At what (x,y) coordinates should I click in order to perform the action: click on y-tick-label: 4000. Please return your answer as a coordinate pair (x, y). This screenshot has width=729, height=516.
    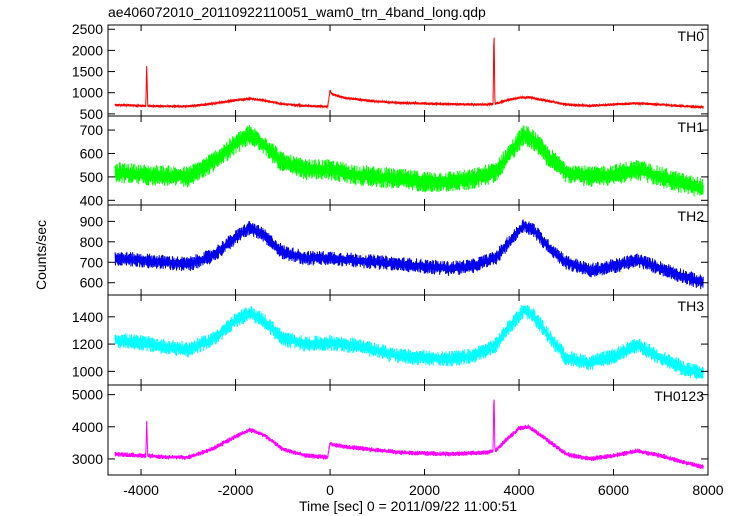
    Looking at the image, I should click on (87, 427).